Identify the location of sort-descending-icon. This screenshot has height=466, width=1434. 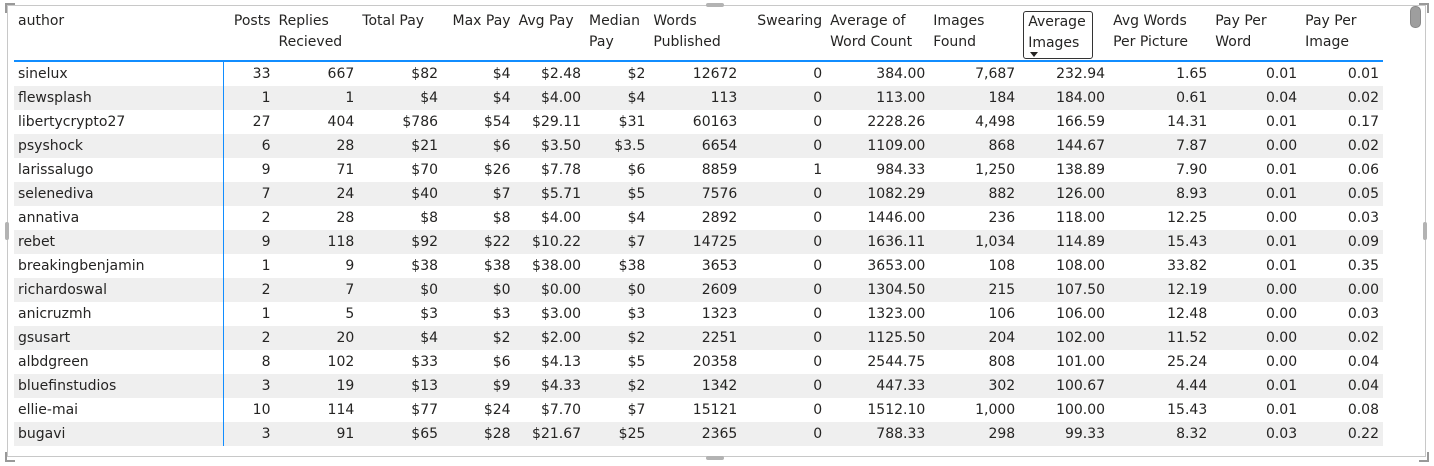
(1034, 54).